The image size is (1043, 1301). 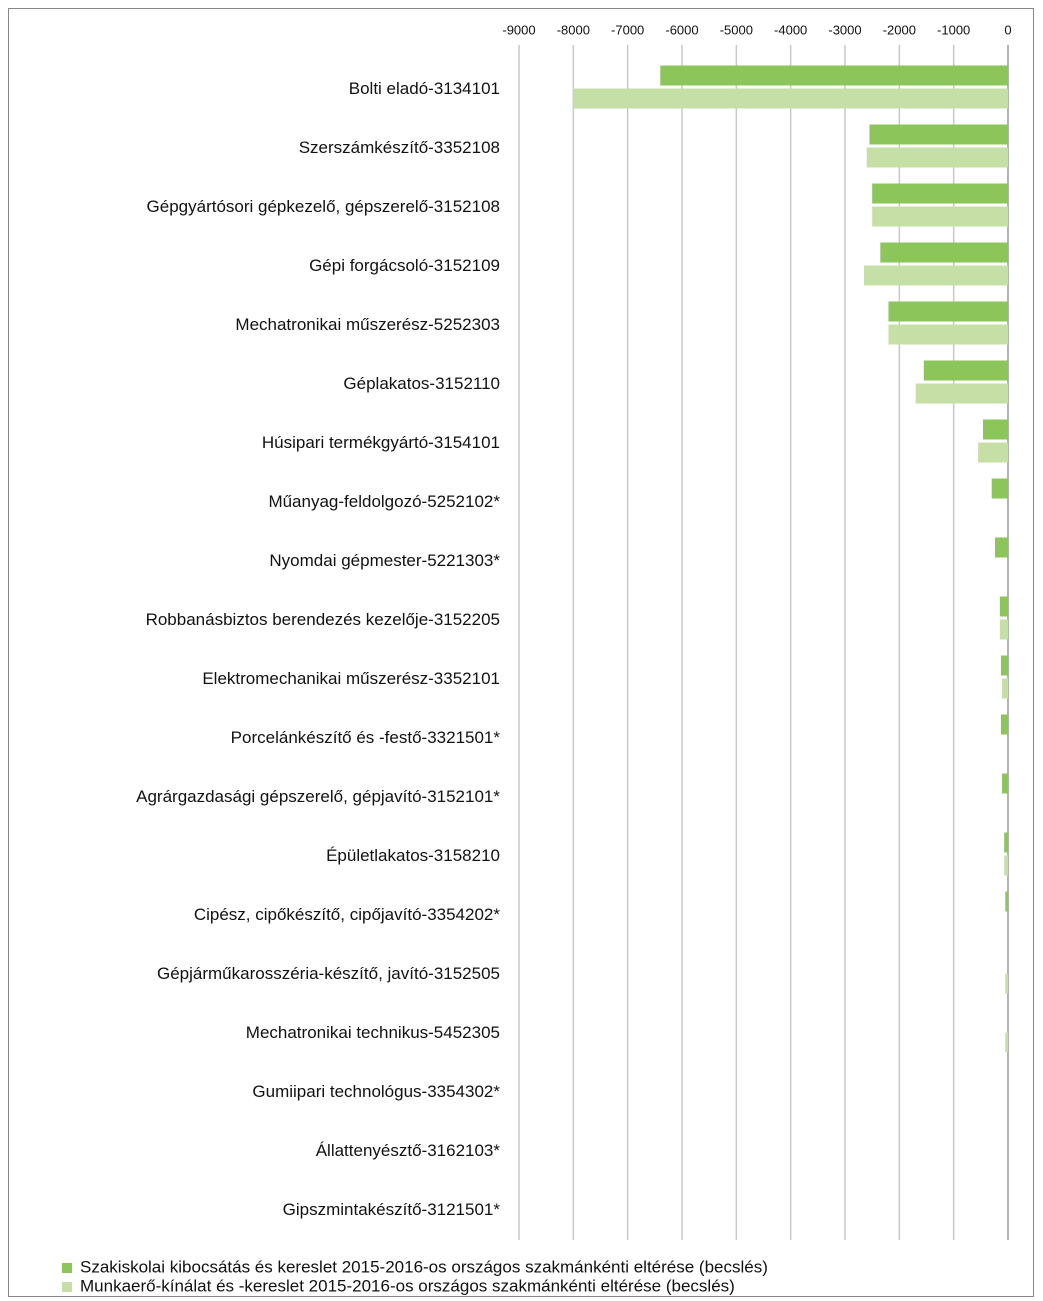 I want to click on y-tick-label: Épületlakatos-3158210, so click(x=413, y=855).